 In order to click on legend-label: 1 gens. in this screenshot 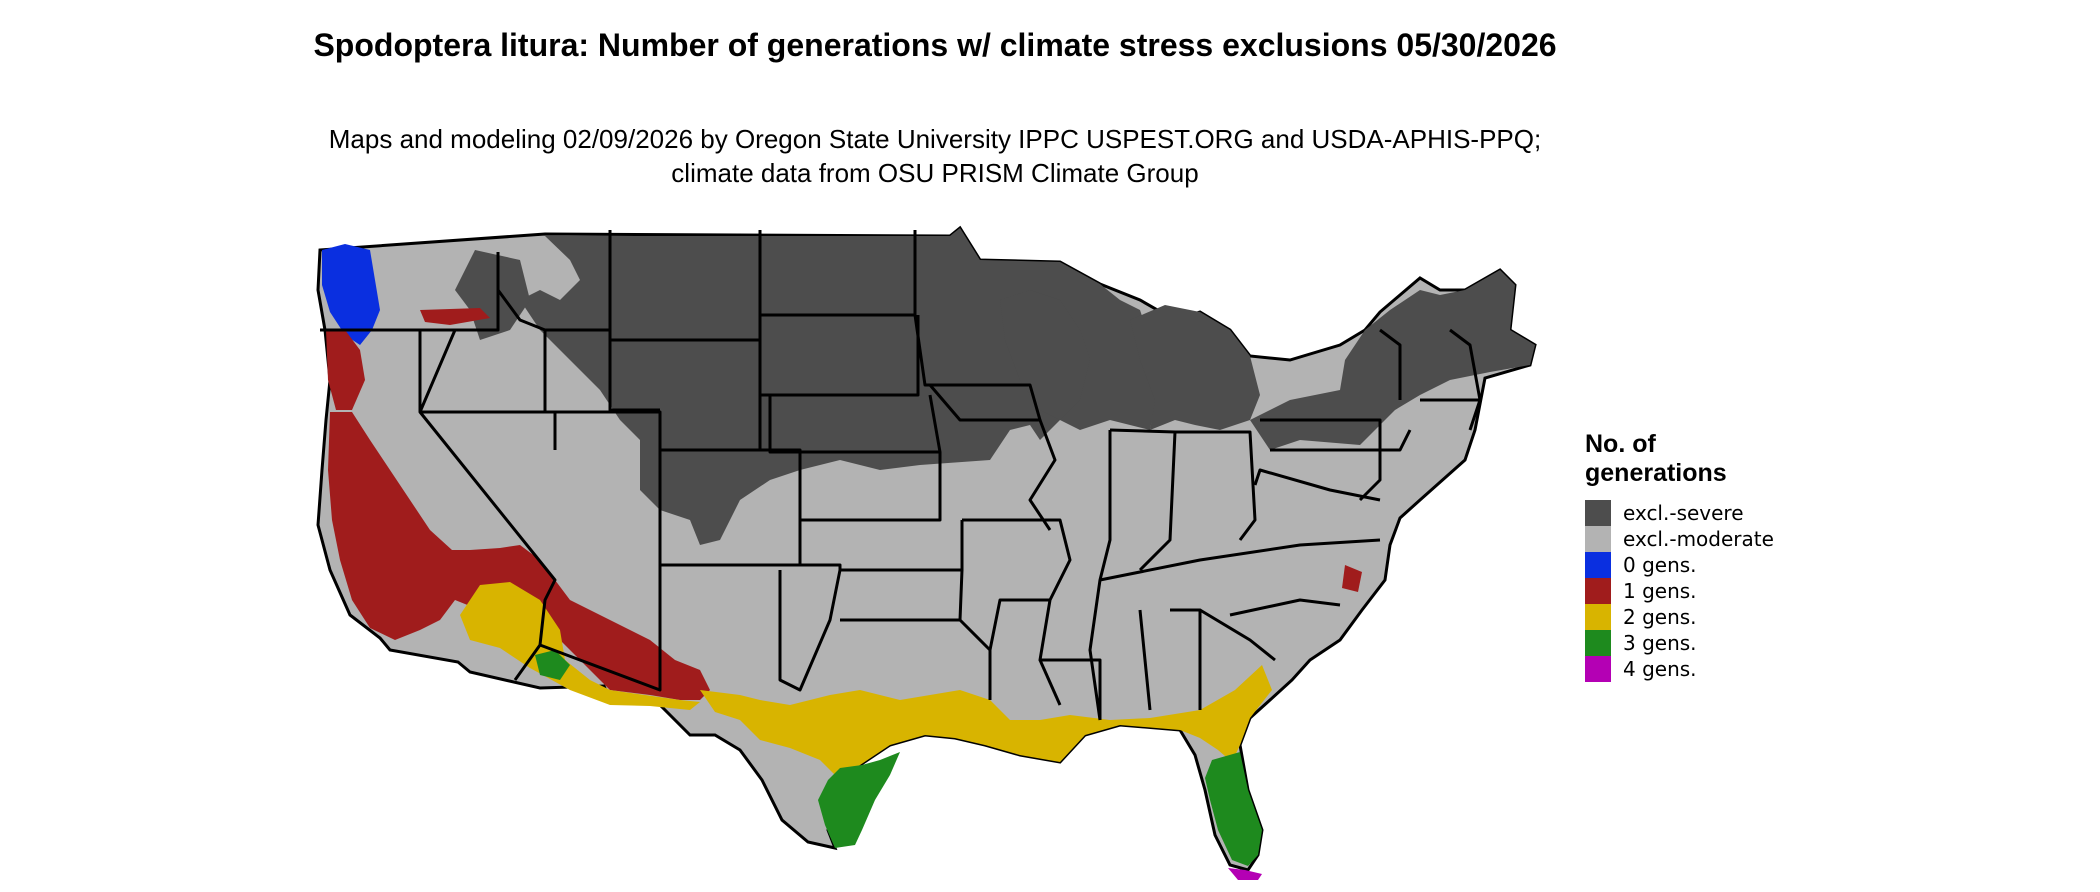, I will do `click(1660, 591)`.